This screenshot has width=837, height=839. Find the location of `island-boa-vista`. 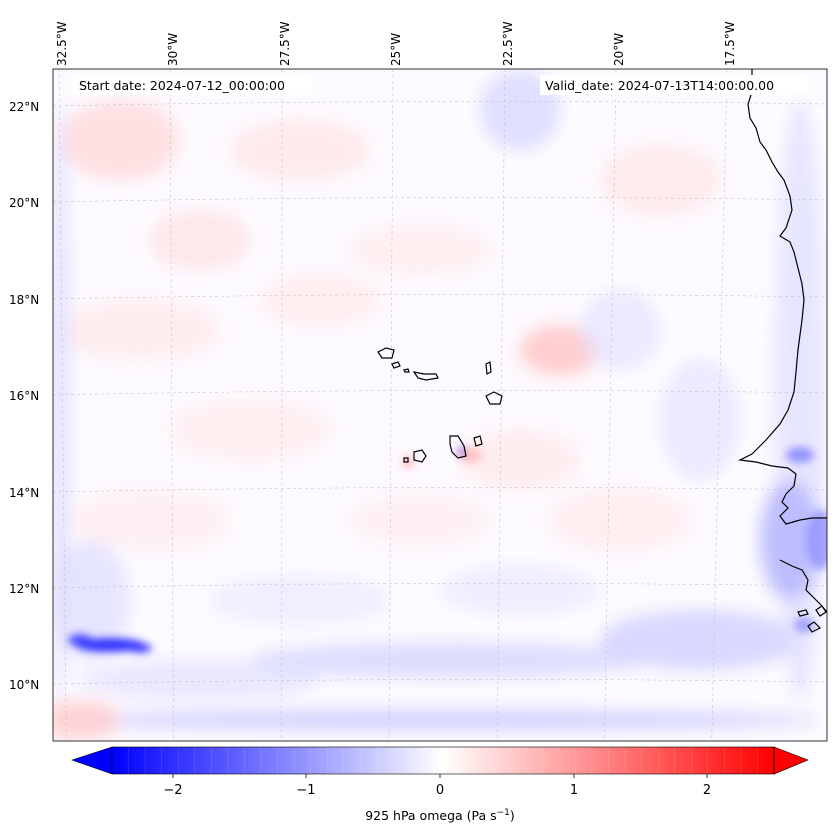

island-boa-vista is located at coordinates (494, 398).